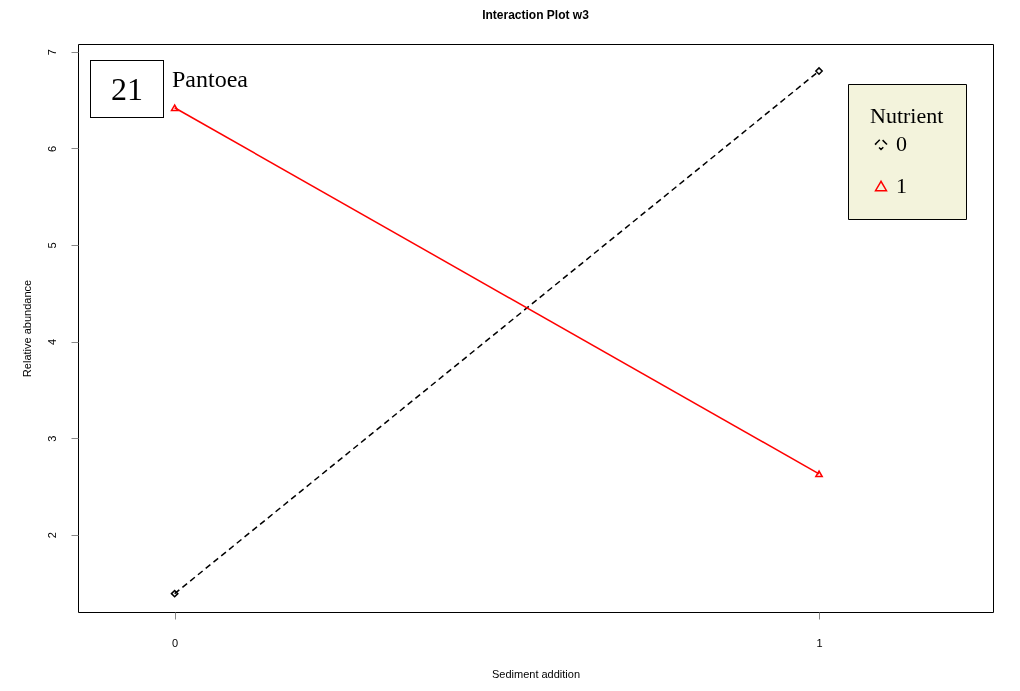 The width and height of the screenshot is (1020, 691). Describe the element at coordinates (51, 535) in the screenshot. I see `y-tick-label: 2` at that location.